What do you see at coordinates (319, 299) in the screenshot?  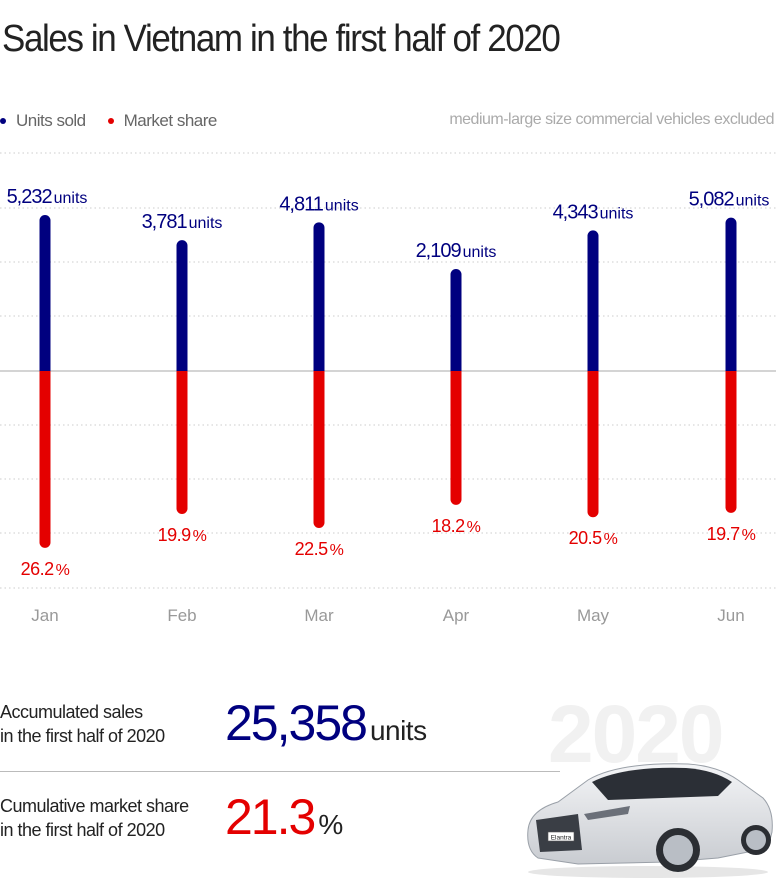 I see `units-bar-mar` at bounding box center [319, 299].